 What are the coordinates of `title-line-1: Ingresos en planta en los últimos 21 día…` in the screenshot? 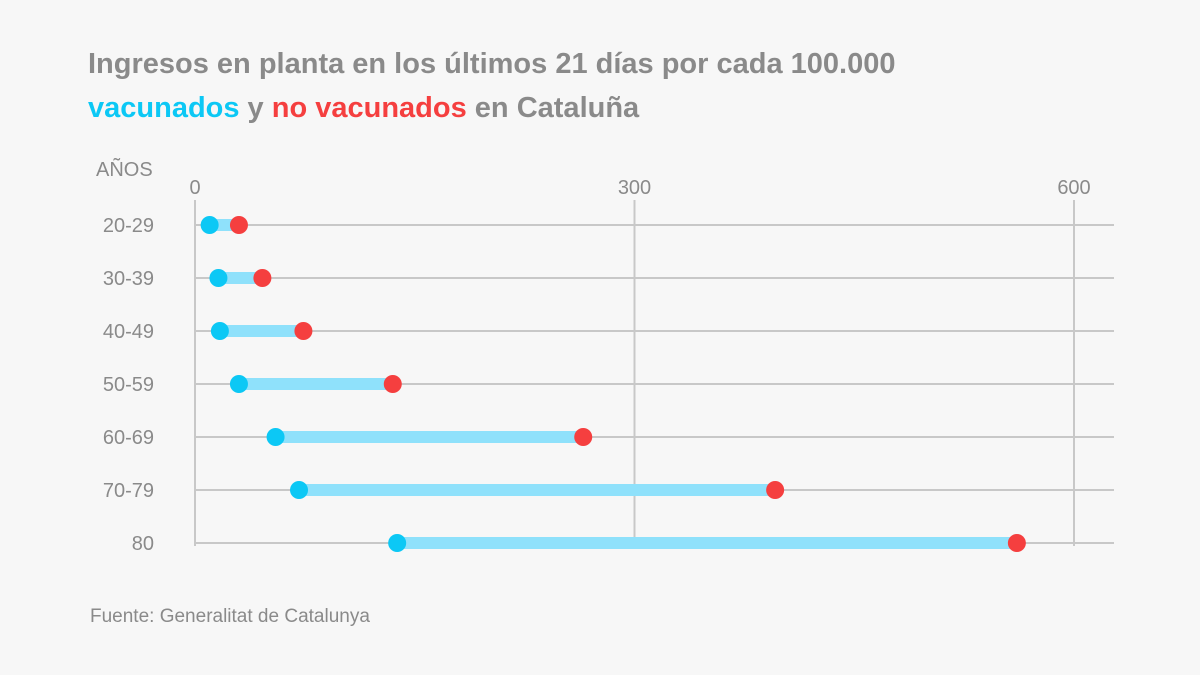 It's located at (492, 64).